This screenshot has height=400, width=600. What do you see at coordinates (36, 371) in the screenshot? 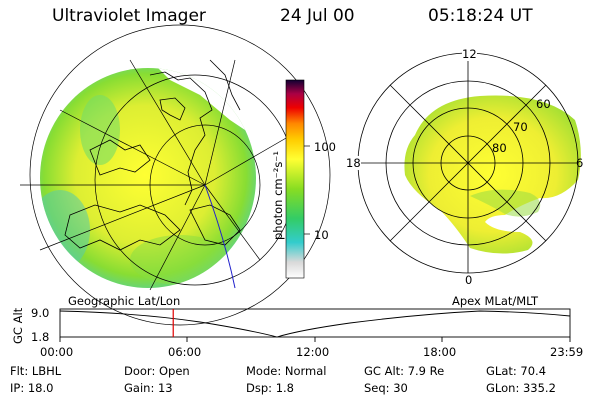
I see `status-flt: Flt: LBHL` at bounding box center [36, 371].